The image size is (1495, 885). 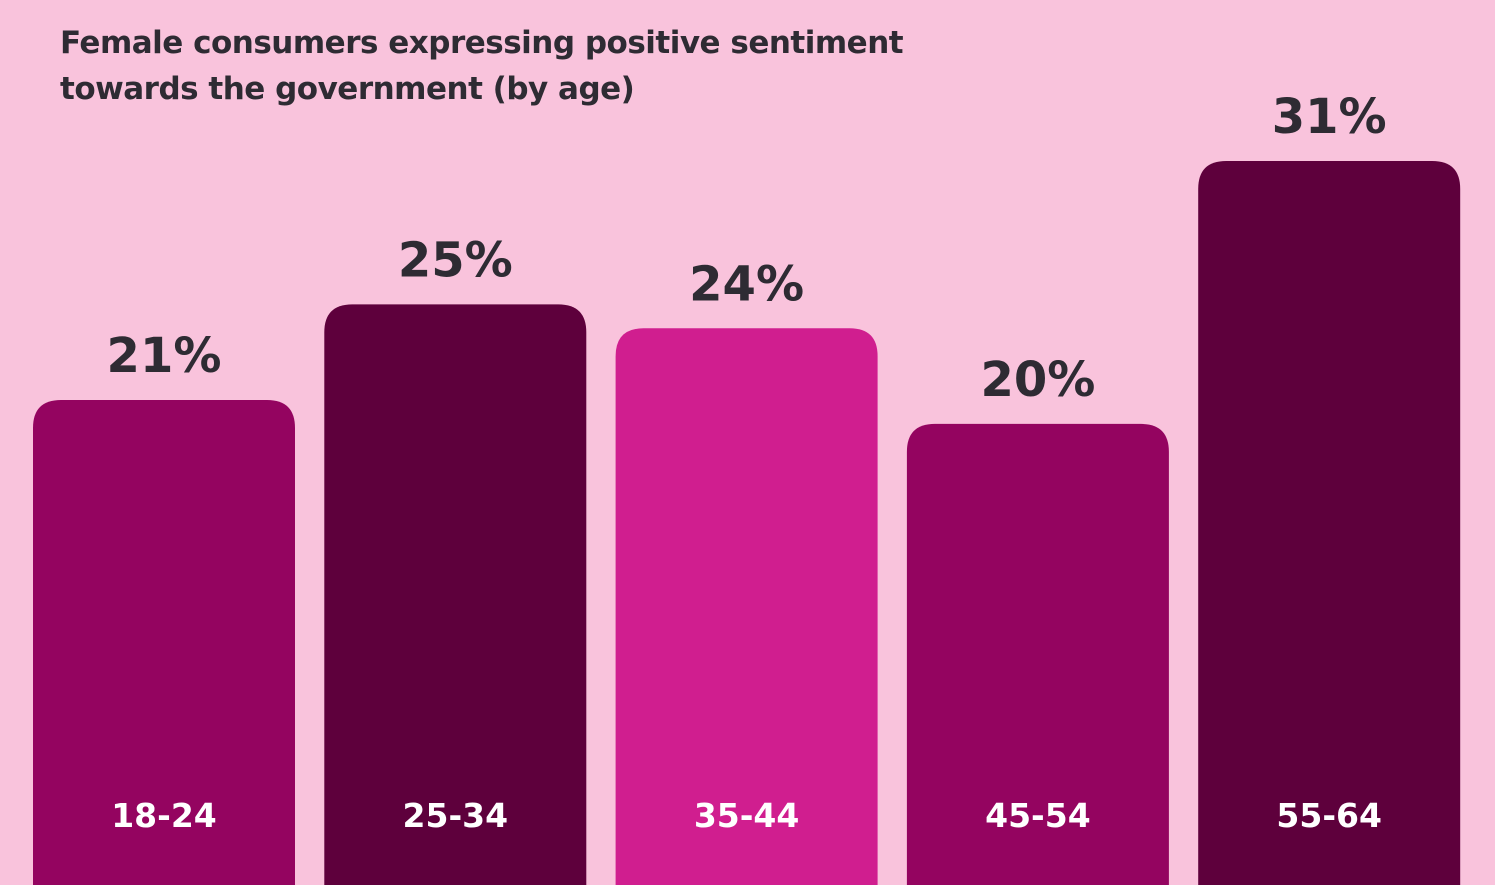 I want to click on value-label-35-44: 24%, so click(x=746, y=284).